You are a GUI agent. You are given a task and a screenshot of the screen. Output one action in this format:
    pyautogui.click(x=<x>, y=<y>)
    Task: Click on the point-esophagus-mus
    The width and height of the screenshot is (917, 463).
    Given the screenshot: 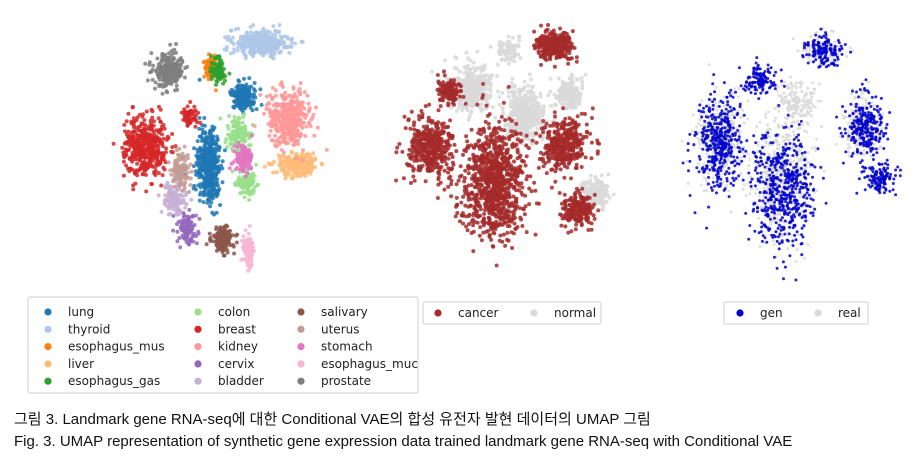 What is the action you would take?
    pyautogui.click(x=206, y=72)
    